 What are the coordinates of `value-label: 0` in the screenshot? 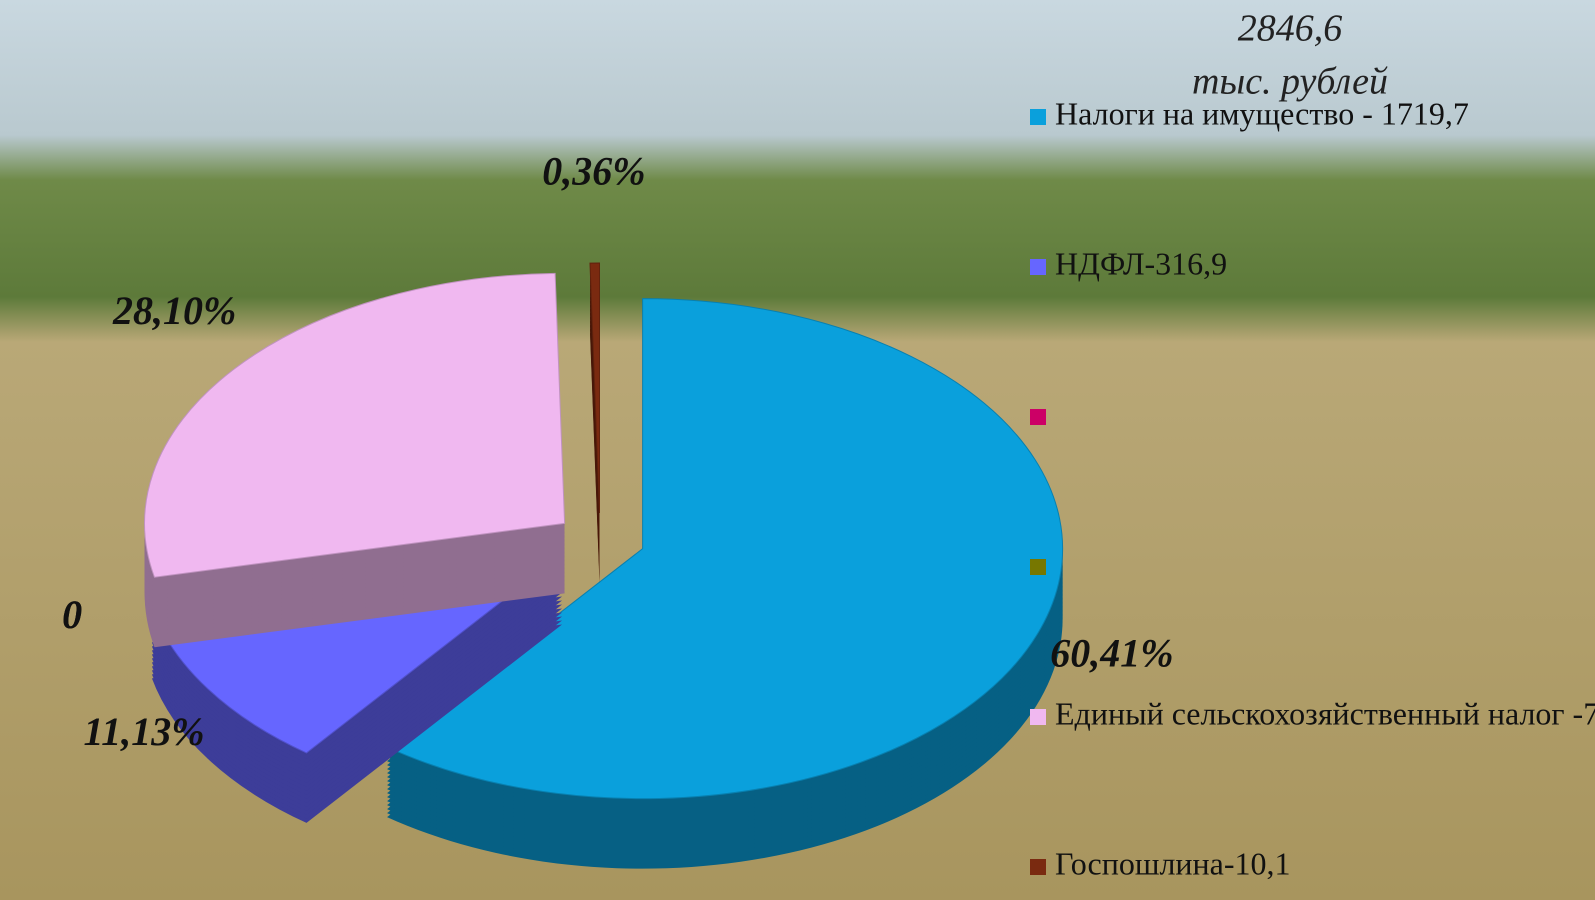 It's located at (72, 614).